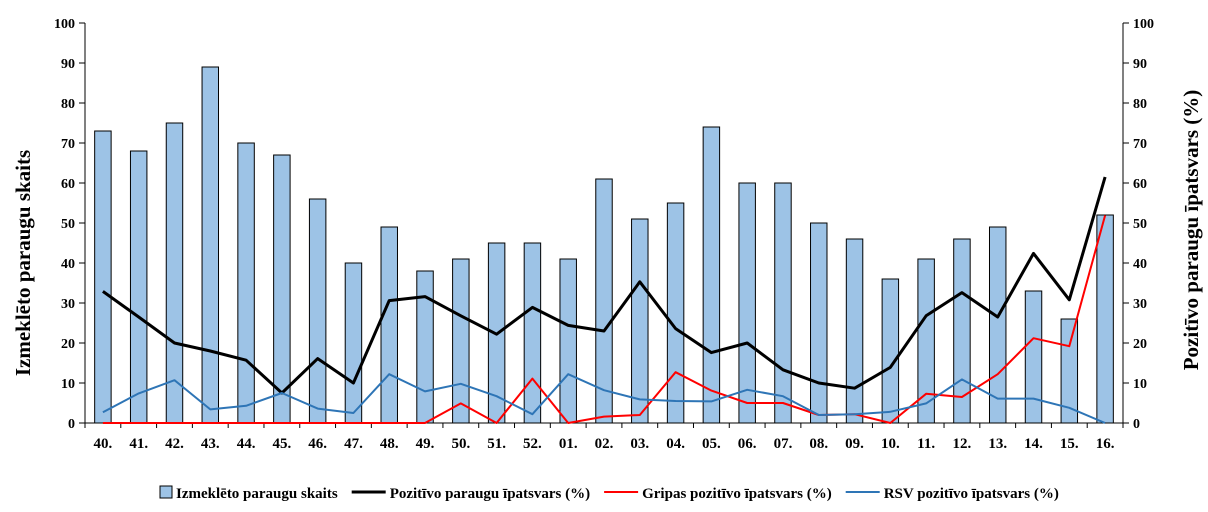 The height and width of the screenshot is (512, 1208). What do you see at coordinates (68, 64) in the screenshot?
I see `y-tick-label-left: 90` at bounding box center [68, 64].